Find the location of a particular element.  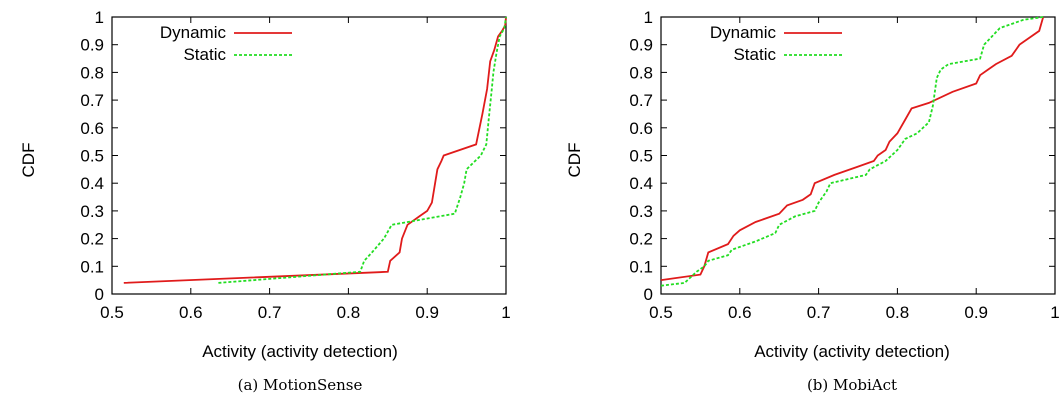

y-tick-label-a-10: 1 is located at coordinates (99, 17).